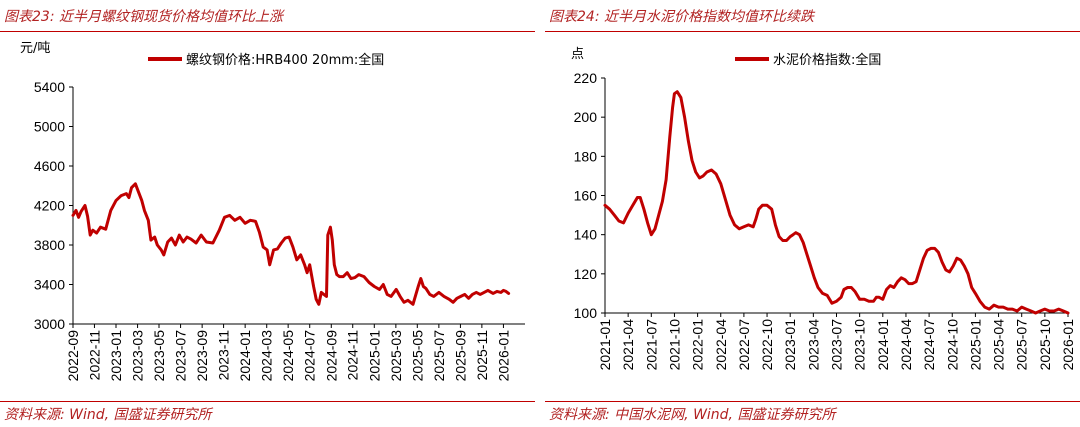  What do you see at coordinates (482, 355) in the screenshot?
I see `x-tick-label: 2025-11` at bounding box center [482, 355].